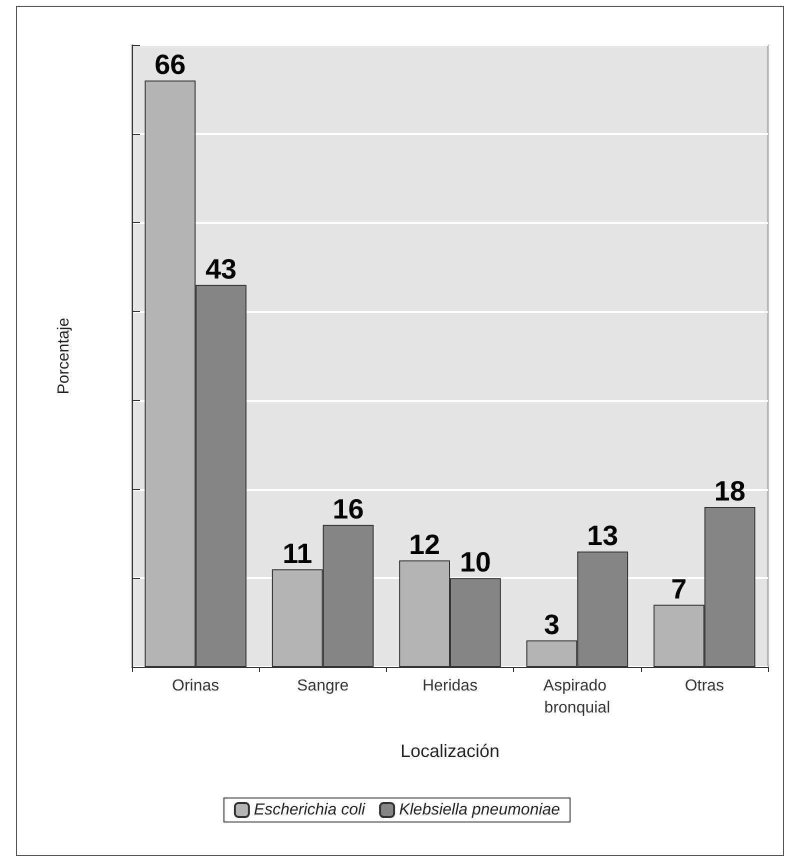 This screenshot has width=794, height=862. What do you see at coordinates (348, 508) in the screenshot?
I see `data-label: 16` at bounding box center [348, 508].